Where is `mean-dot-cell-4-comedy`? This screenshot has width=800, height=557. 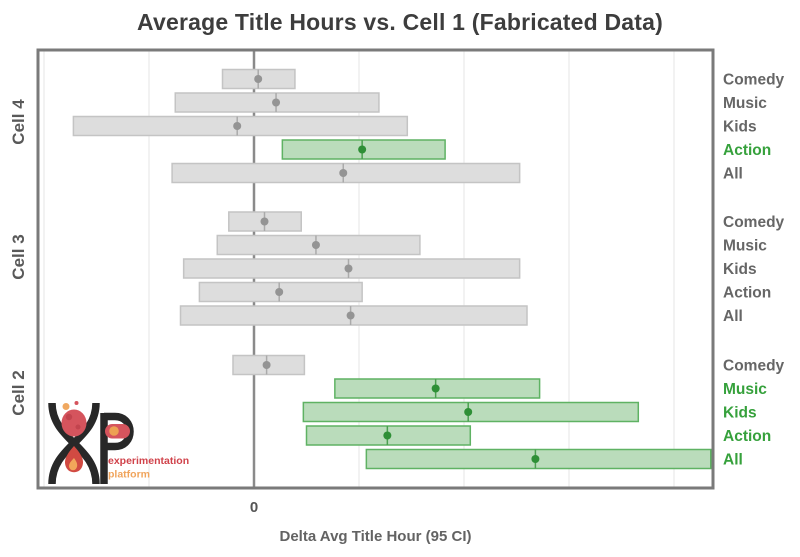 mean-dot-cell-4-comedy is located at coordinates (258, 79).